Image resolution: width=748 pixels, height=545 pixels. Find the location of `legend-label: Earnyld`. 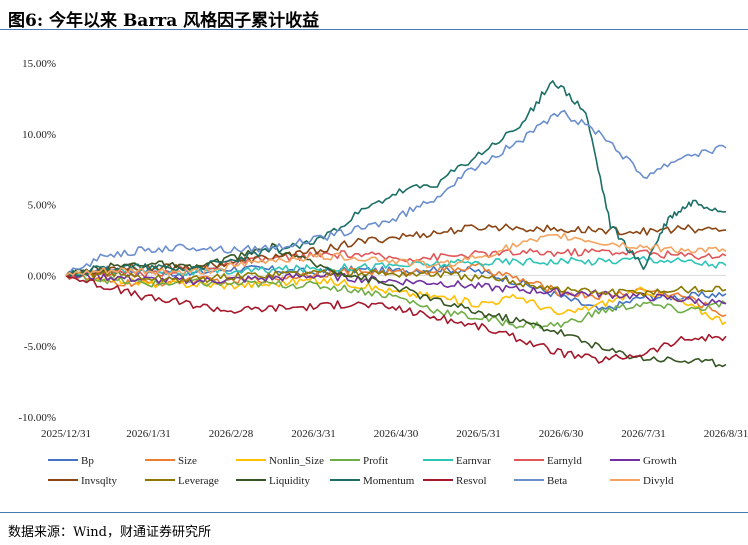

legend-label: Earnyld is located at coordinates (564, 461).